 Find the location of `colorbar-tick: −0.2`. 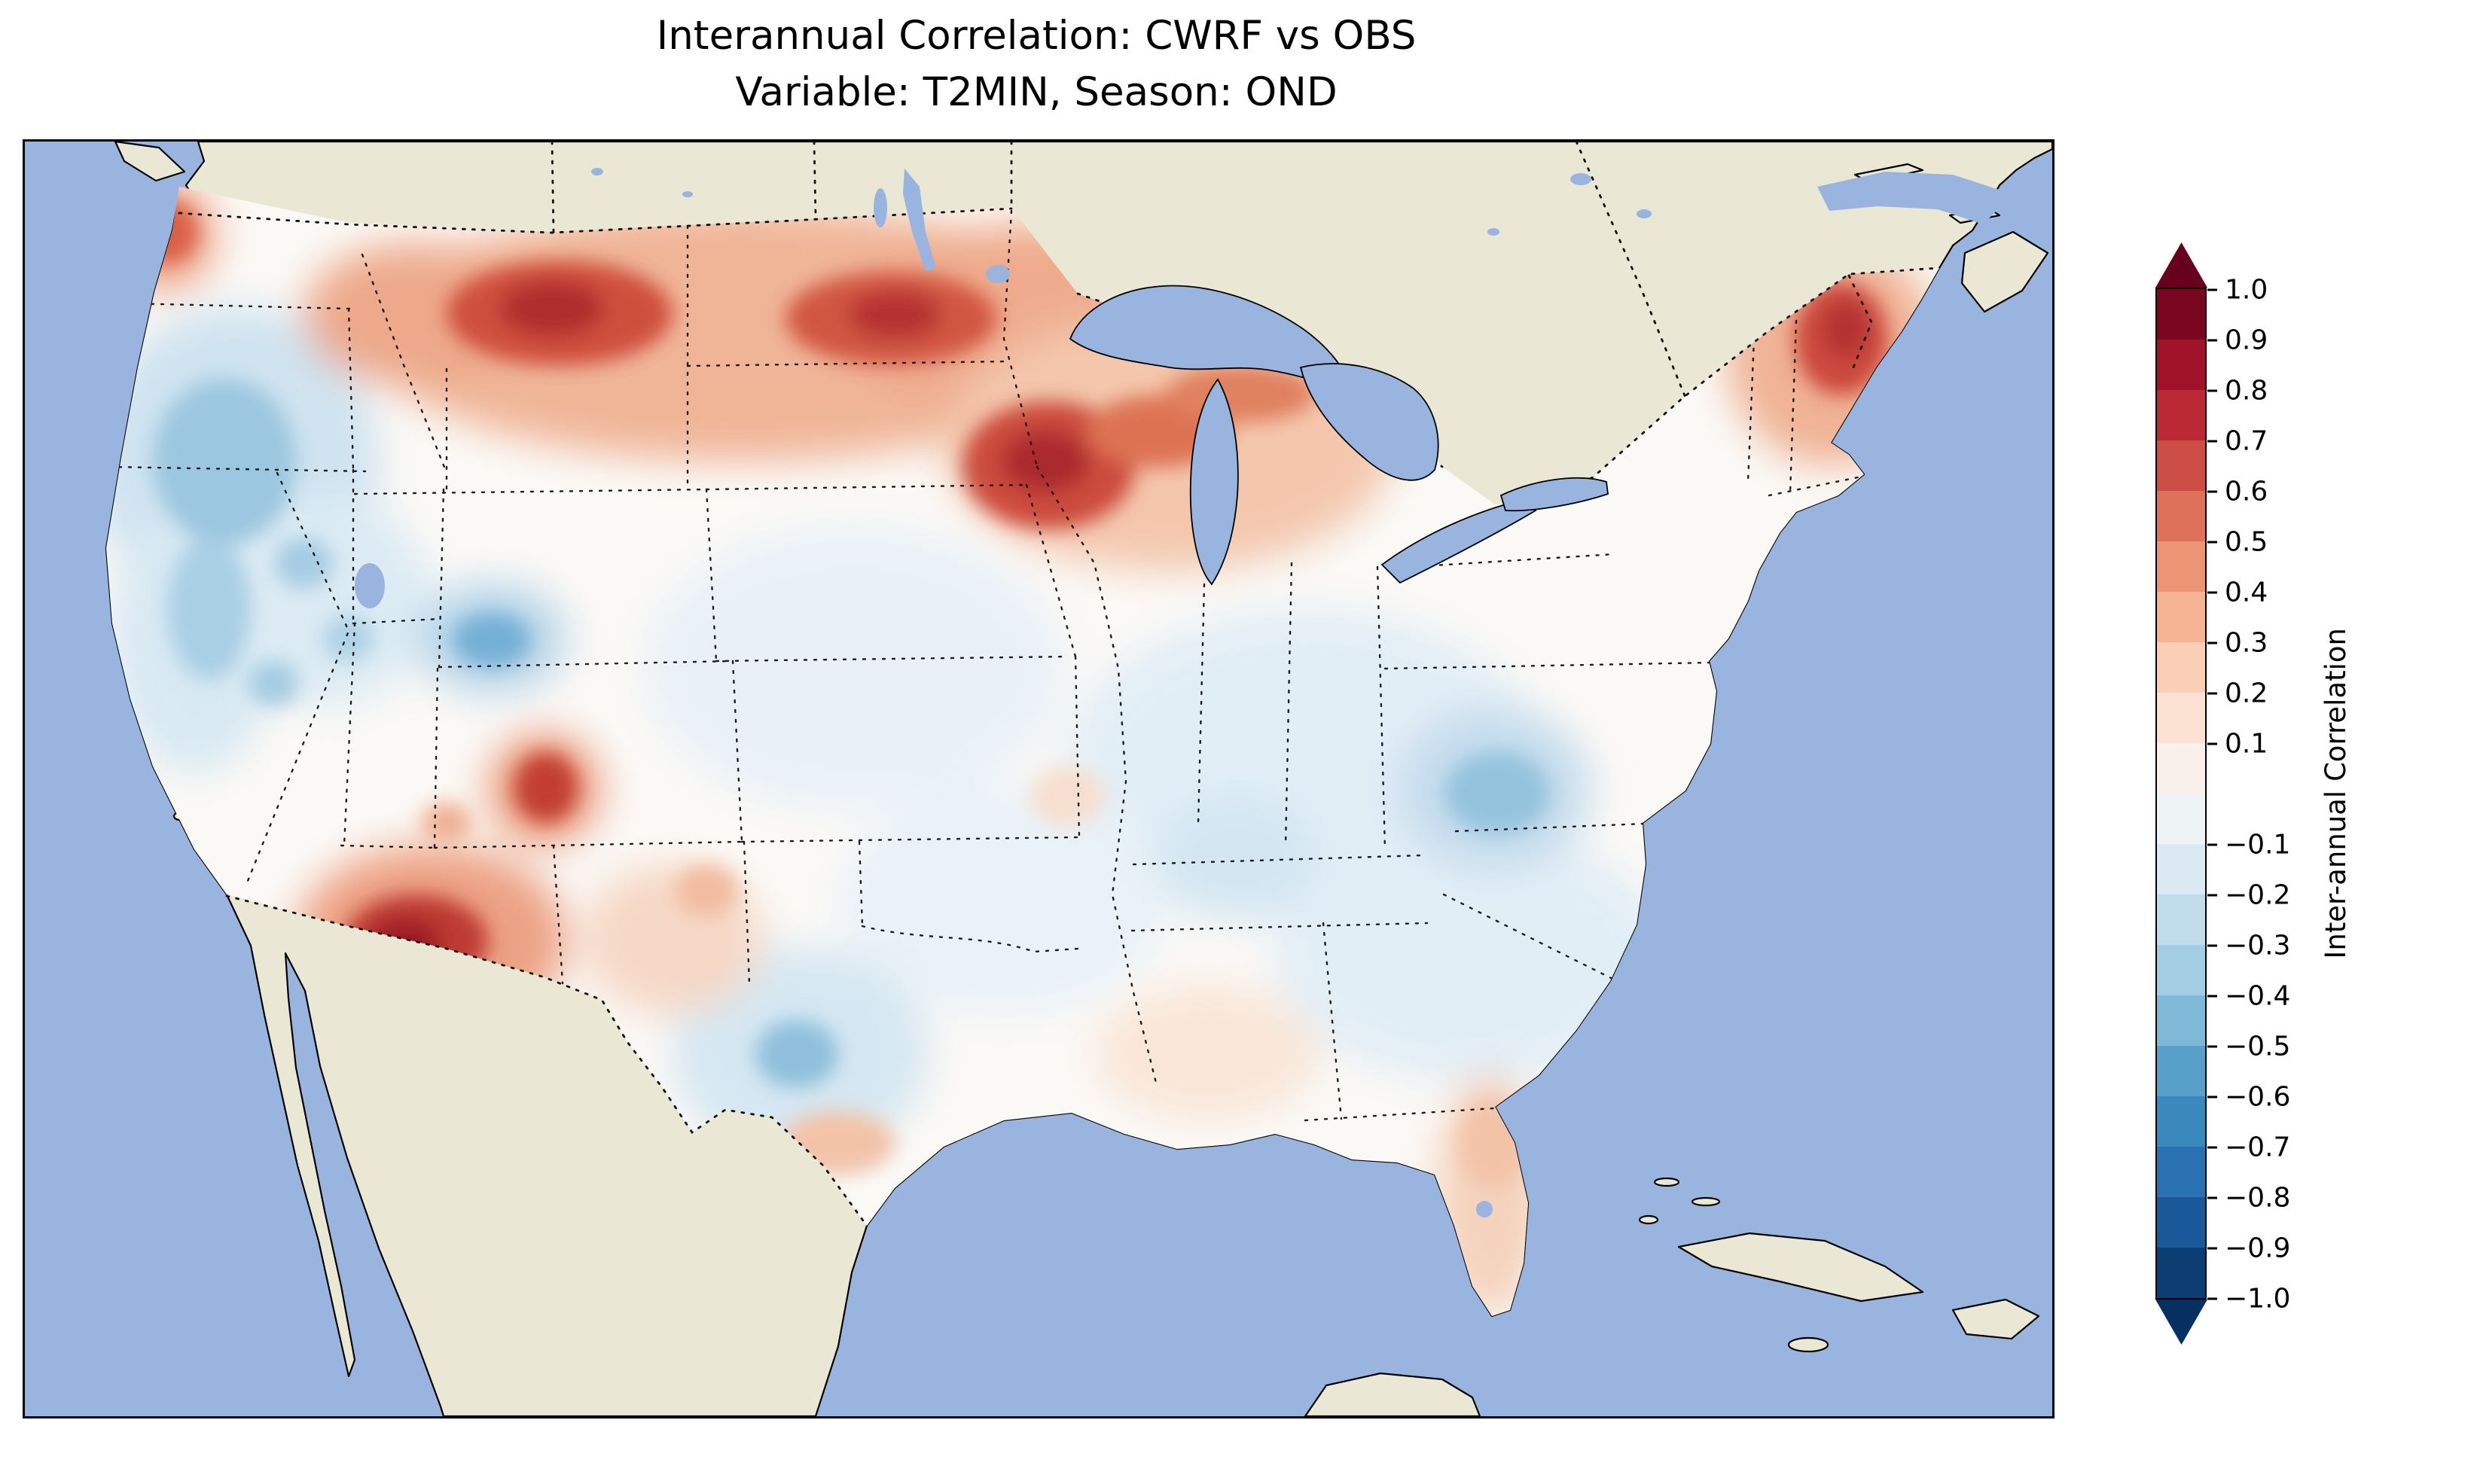

colorbar-tick: −0.2 is located at coordinates (2248, 894).